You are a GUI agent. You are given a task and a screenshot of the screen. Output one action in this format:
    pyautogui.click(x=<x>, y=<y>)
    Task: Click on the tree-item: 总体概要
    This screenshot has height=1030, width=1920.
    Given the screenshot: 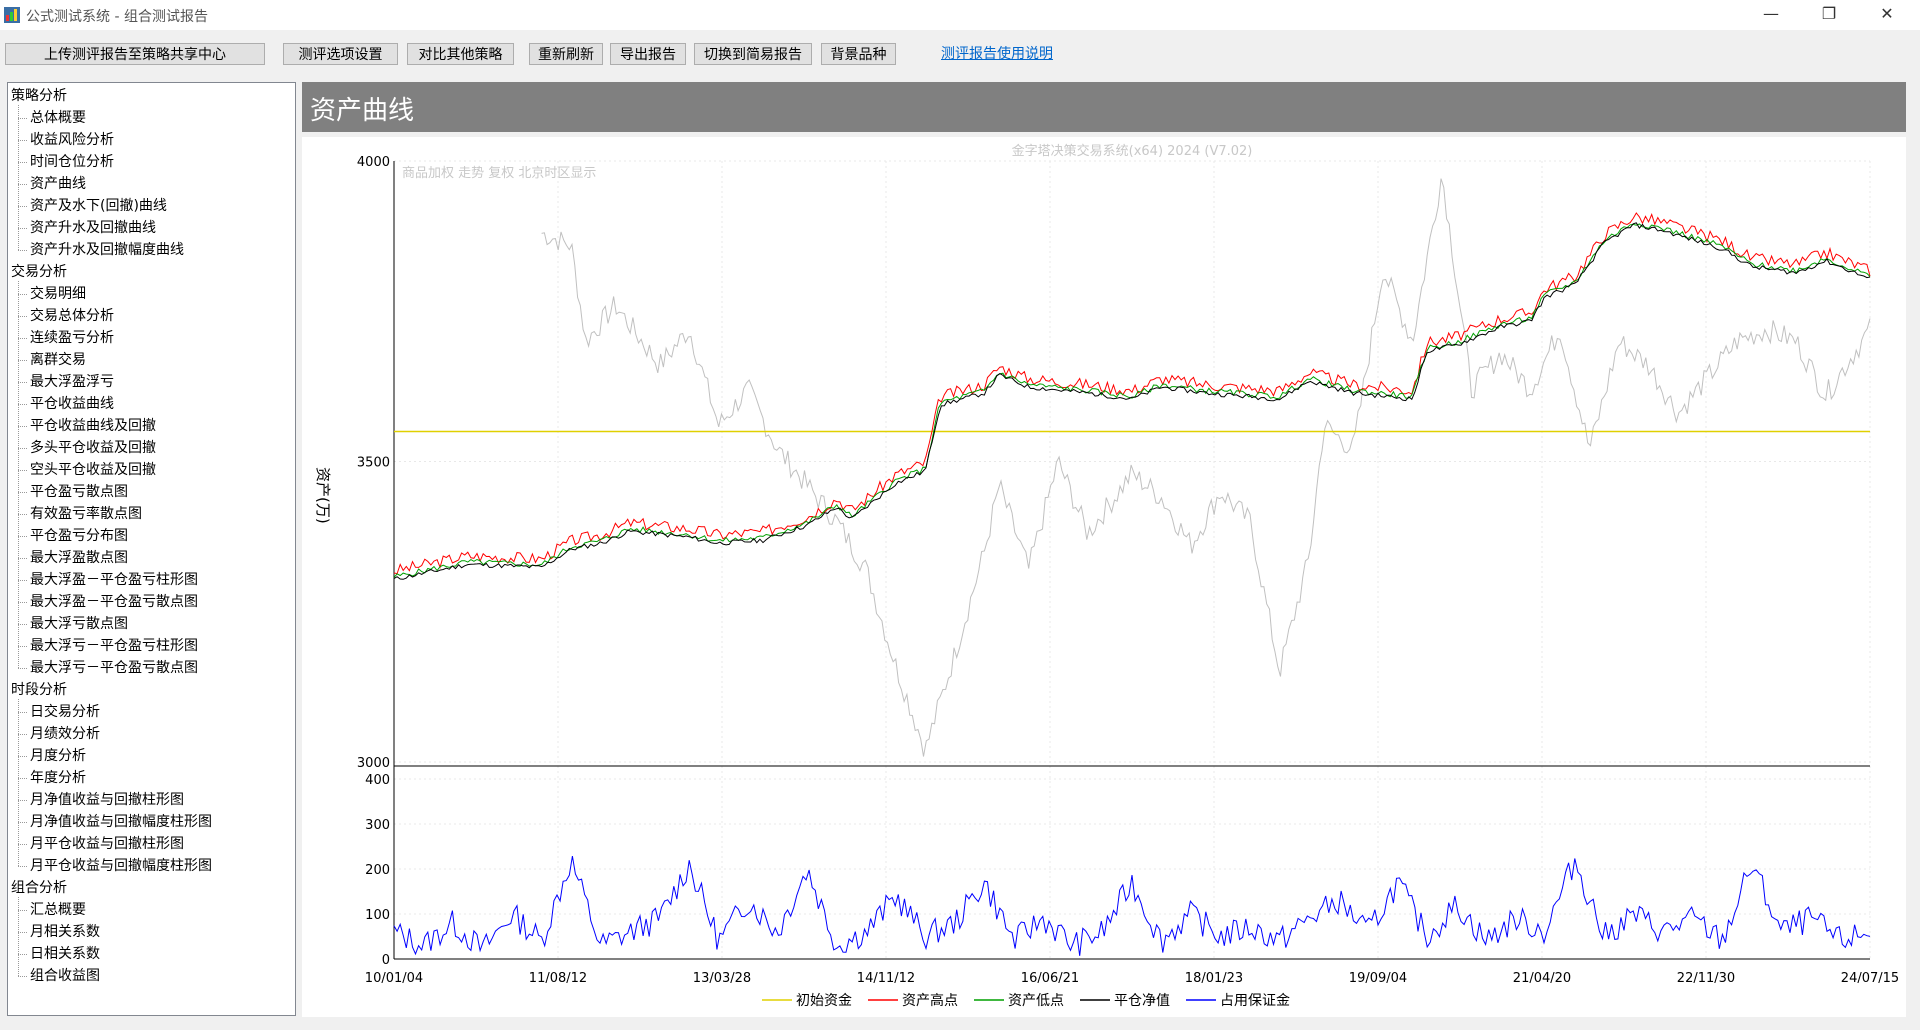 What is the action you would take?
    pyautogui.click(x=58, y=118)
    